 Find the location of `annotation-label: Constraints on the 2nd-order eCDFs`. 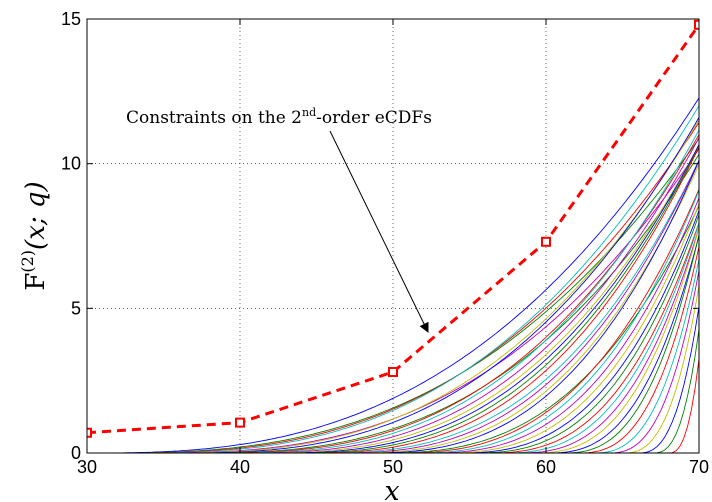

annotation-label: Constraints on the 2nd-order eCDFs is located at coordinates (279, 117).